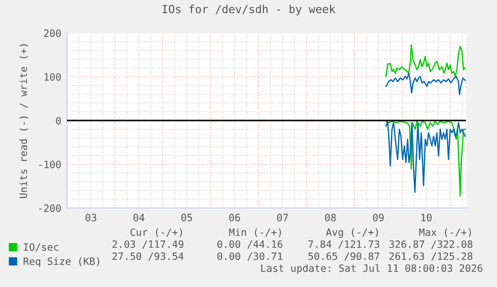 The image size is (497, 287). What do you see at coordinates (430, 256) in the screenshot?
I see `text: 261.63 /125.28` at bounding box center [430, 256].